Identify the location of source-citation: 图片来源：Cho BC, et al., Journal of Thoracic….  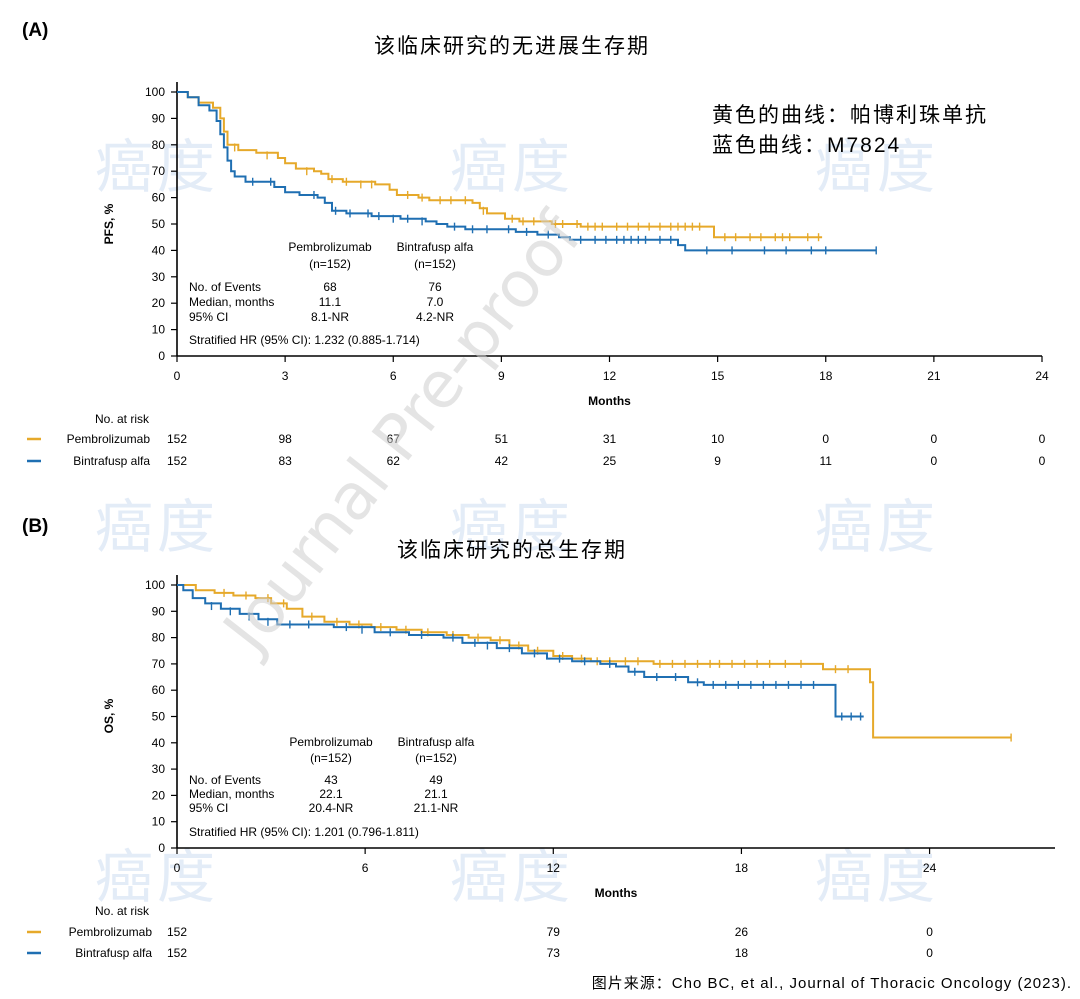
(832, 983).